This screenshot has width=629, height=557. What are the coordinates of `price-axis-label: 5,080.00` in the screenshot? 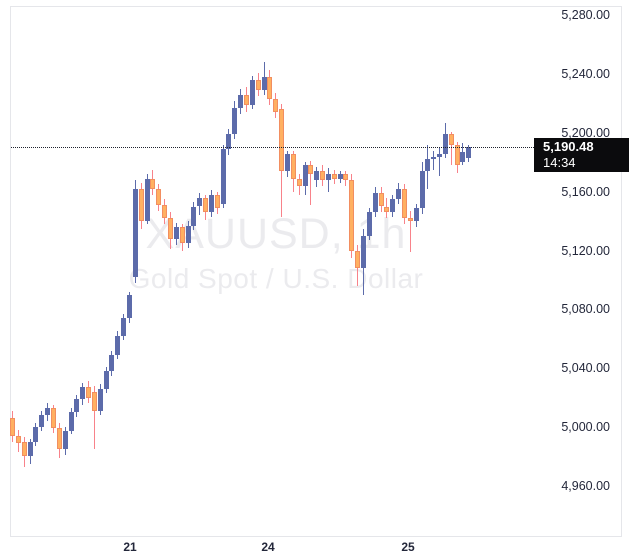 It's located at (585, 309).